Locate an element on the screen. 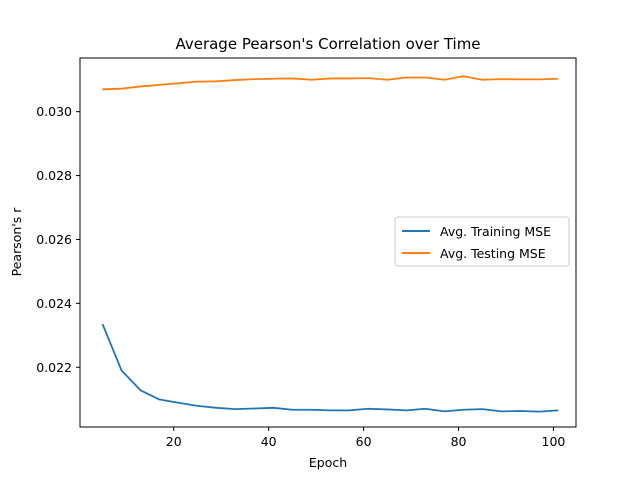 Image resolution: width=640 pixels, height=480 pixels. y-axis-ticks: 0.022 0.024 0.026 0.028 0.030 is located at coordinates (58, 239).